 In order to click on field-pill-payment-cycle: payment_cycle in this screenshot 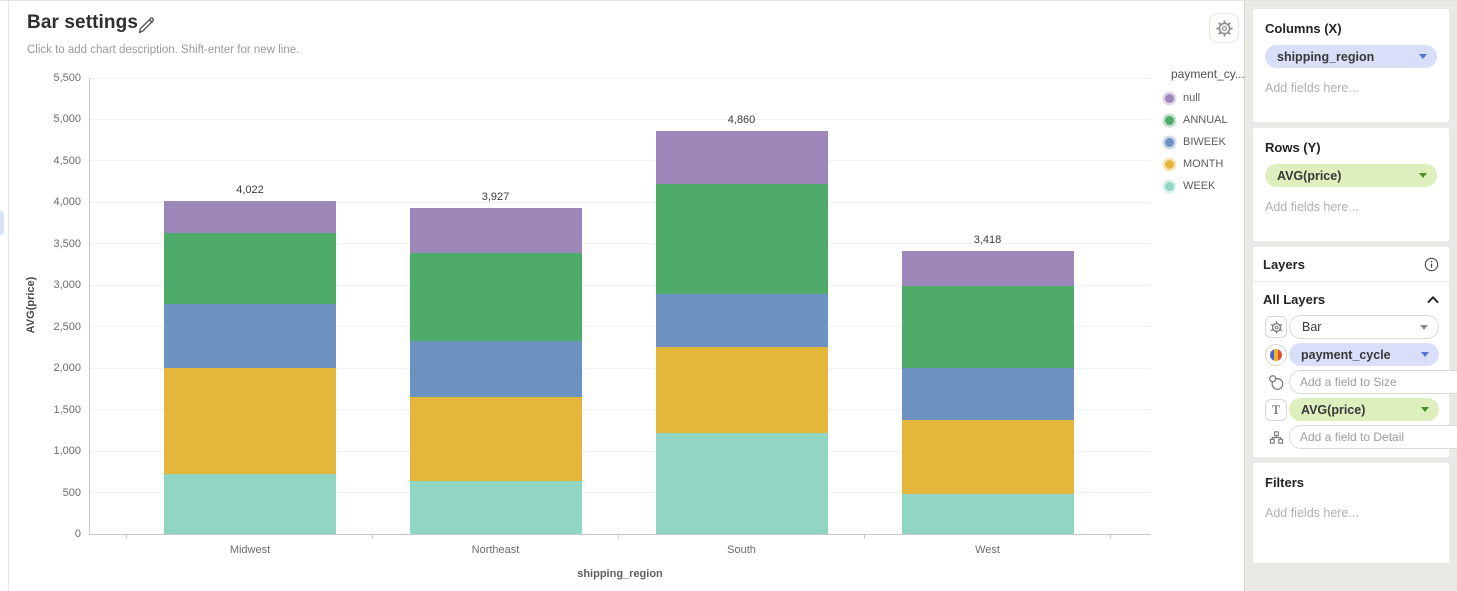, I will do `click(1364, 354)`.